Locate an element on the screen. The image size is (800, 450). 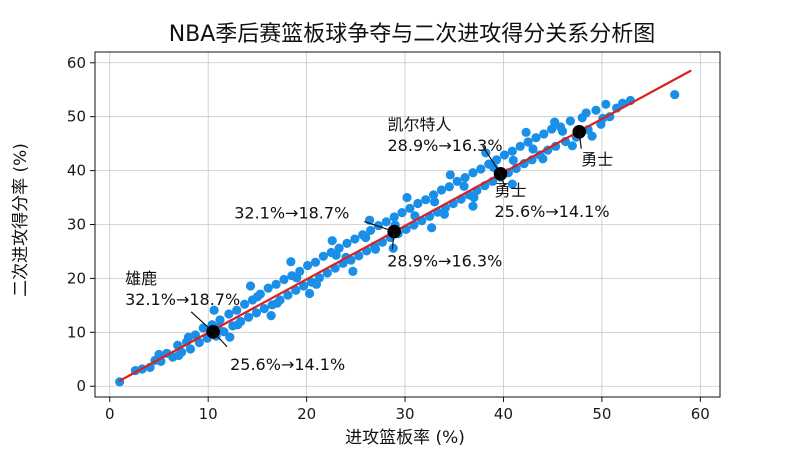
x-tick-label: 60 is located at coordinates (700, 414).